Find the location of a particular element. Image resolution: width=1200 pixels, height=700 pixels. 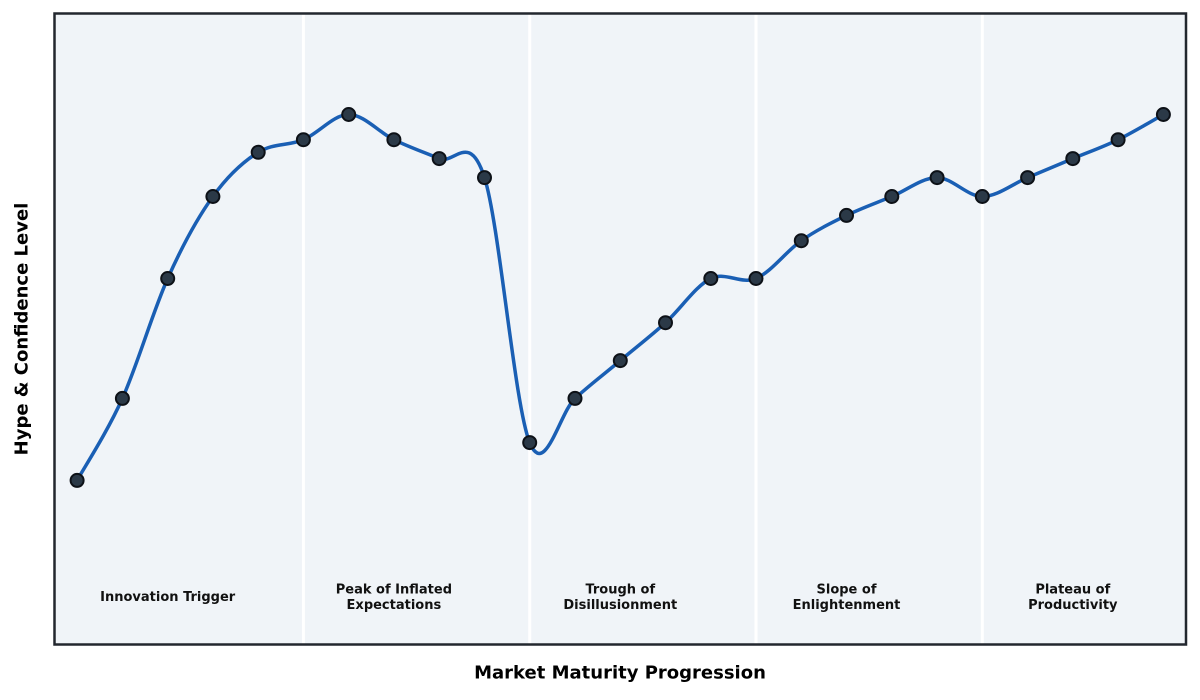

x-axis-title: Market Maturity Progression is located at coordinates (620, 673).